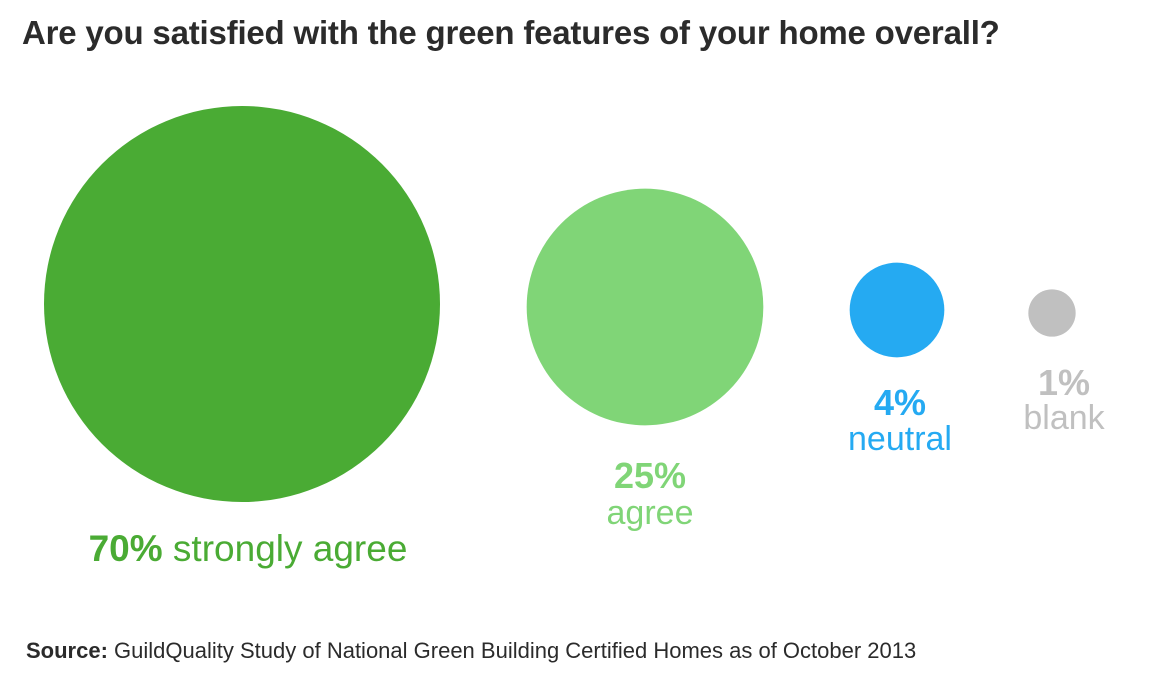 The image size is (1172, 684). Describe the element at coordinates (285, 548) in the screenshot. I see `category-label-strongly-agree: strongly agree` at that location.